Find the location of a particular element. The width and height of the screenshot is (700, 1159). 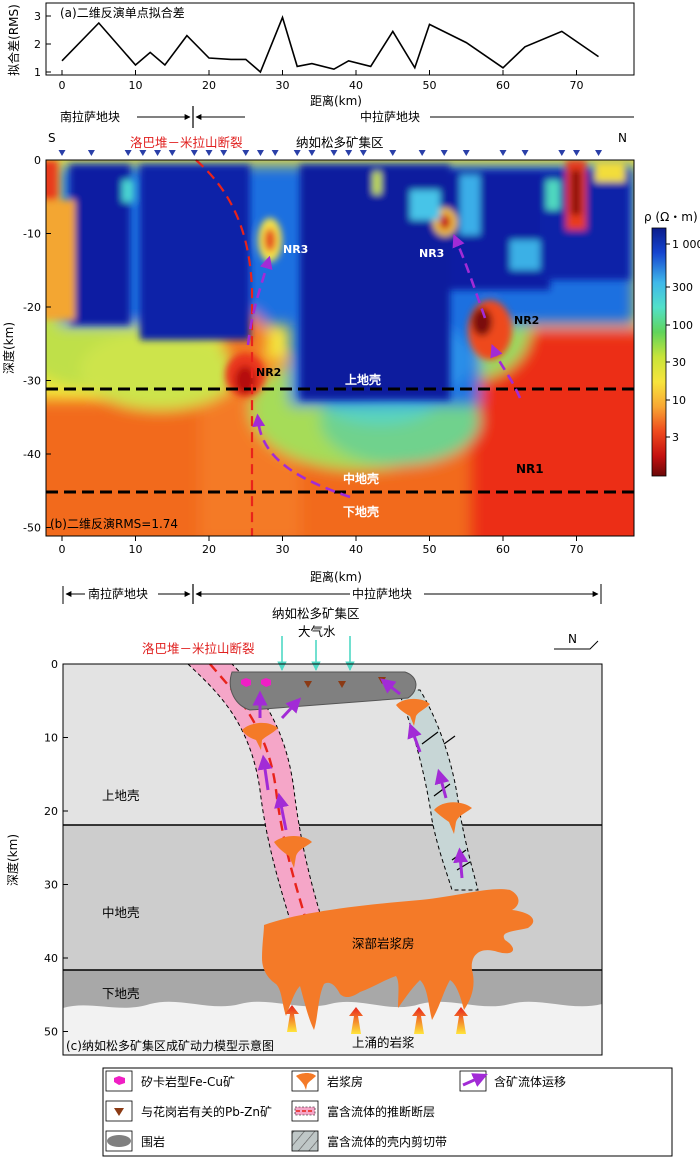

blocks-bottom: 南拉萨地块 中拉萨地块 is located at coordinates (332, 594).